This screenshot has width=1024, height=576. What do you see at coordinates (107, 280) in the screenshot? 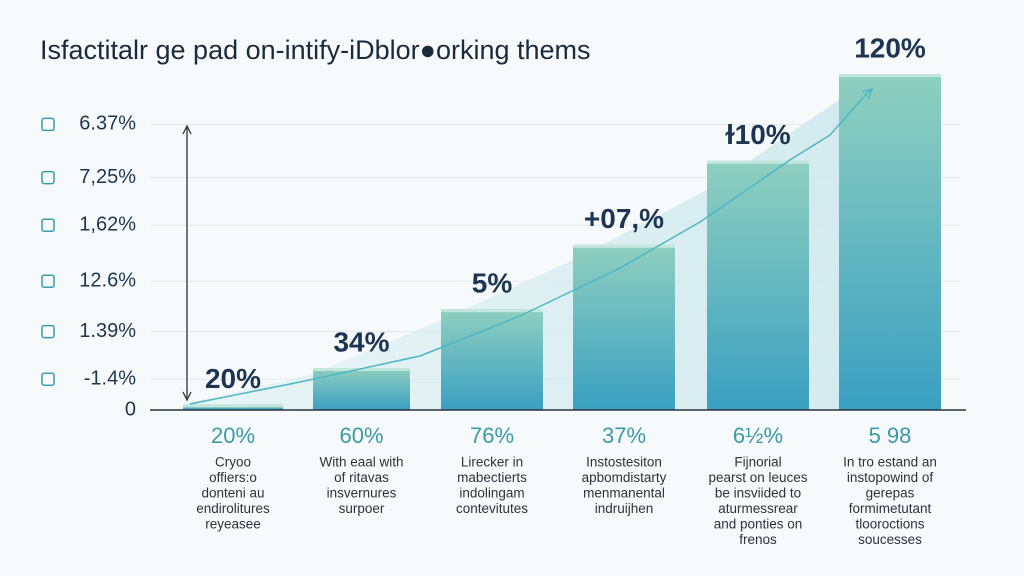
I see `y-tick-label: 12.6%` at bounding box center [107, 280].